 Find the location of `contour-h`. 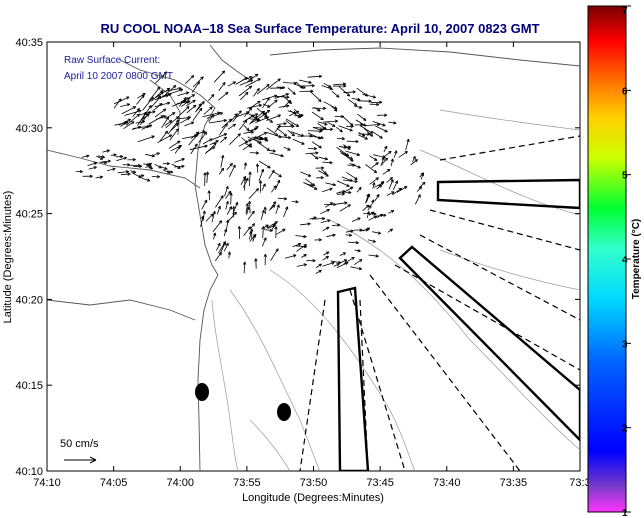

contour-h is located at coordinates (270, 445).